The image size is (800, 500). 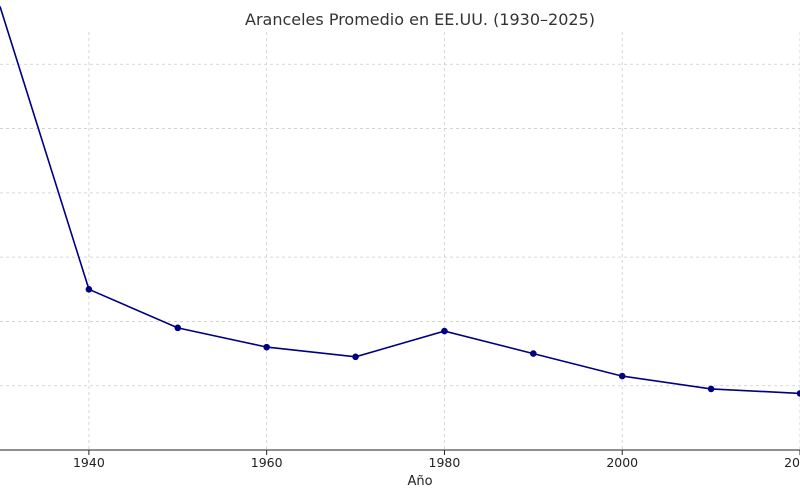 What do you see at coordinates (267, 462) in the screenshot?
I see `x-tick-label: 1960` at bounding box center [267, 462].